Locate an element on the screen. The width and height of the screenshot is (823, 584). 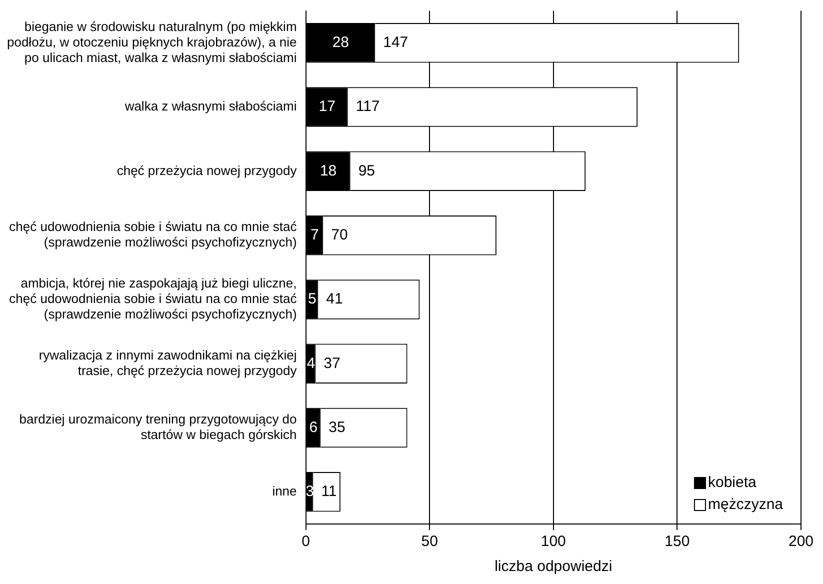
x-tick-label: 150 is located at coordinates (677, 541).